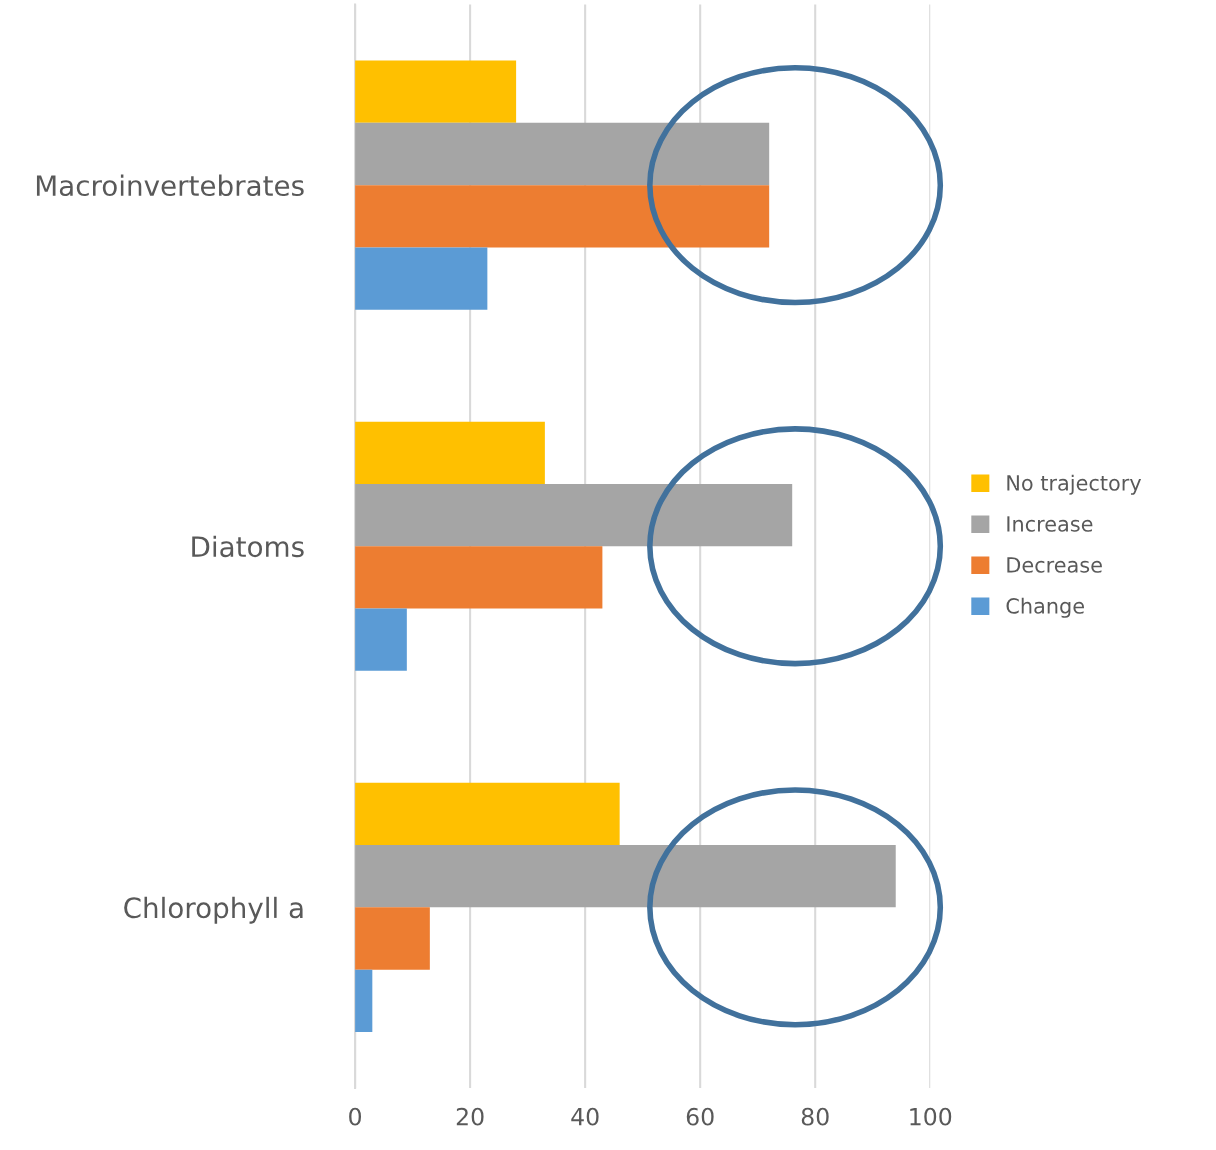 This screenshot has height=1150, width=1216. Describe the element at coordinates (1054, 565) in the screenshot. I see `legend-label: Decrease` at that location.